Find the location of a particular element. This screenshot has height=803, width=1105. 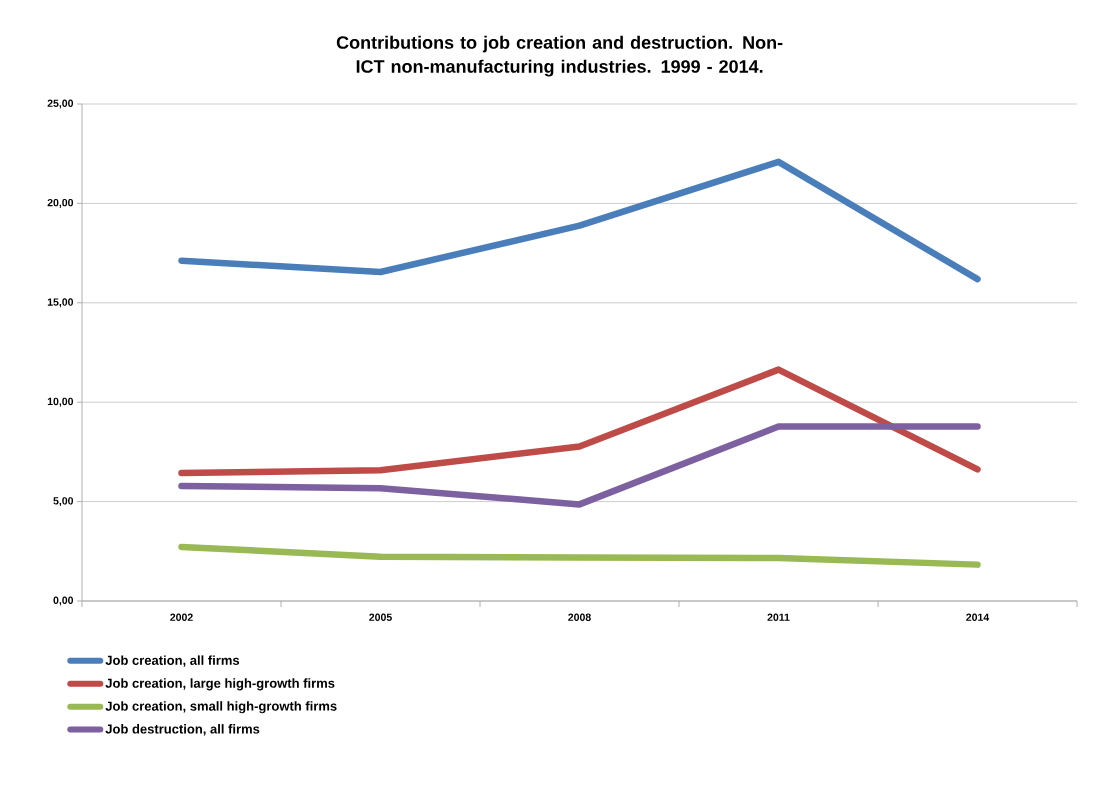

y-tick-label: 10,00 is located at coordinates (60, 402).